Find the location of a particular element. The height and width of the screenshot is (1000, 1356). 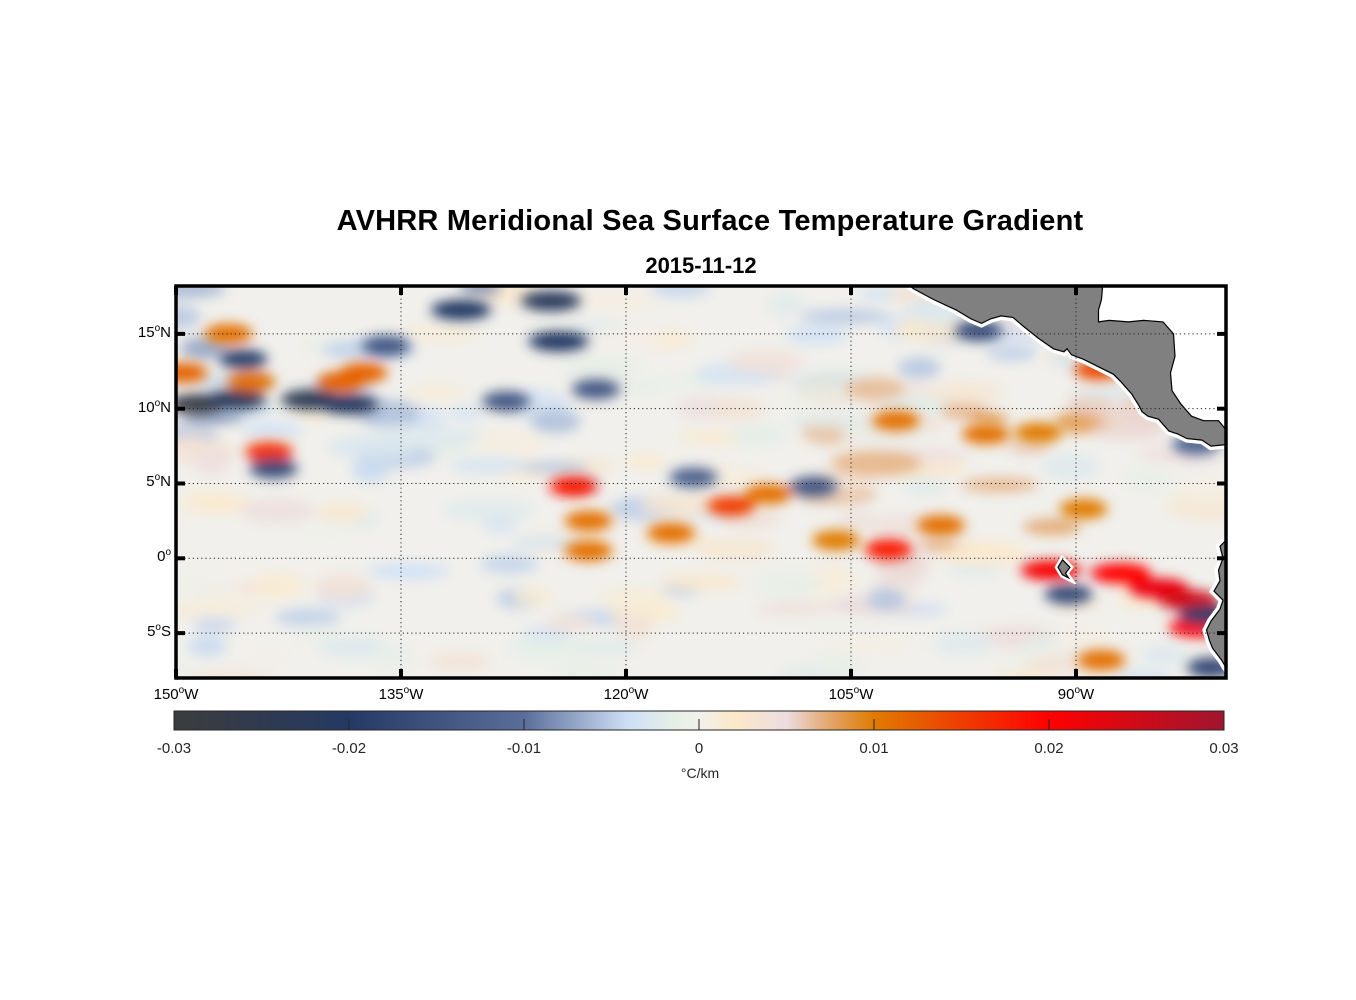

tick-label: 5oN is located at coordinates (158, 481).